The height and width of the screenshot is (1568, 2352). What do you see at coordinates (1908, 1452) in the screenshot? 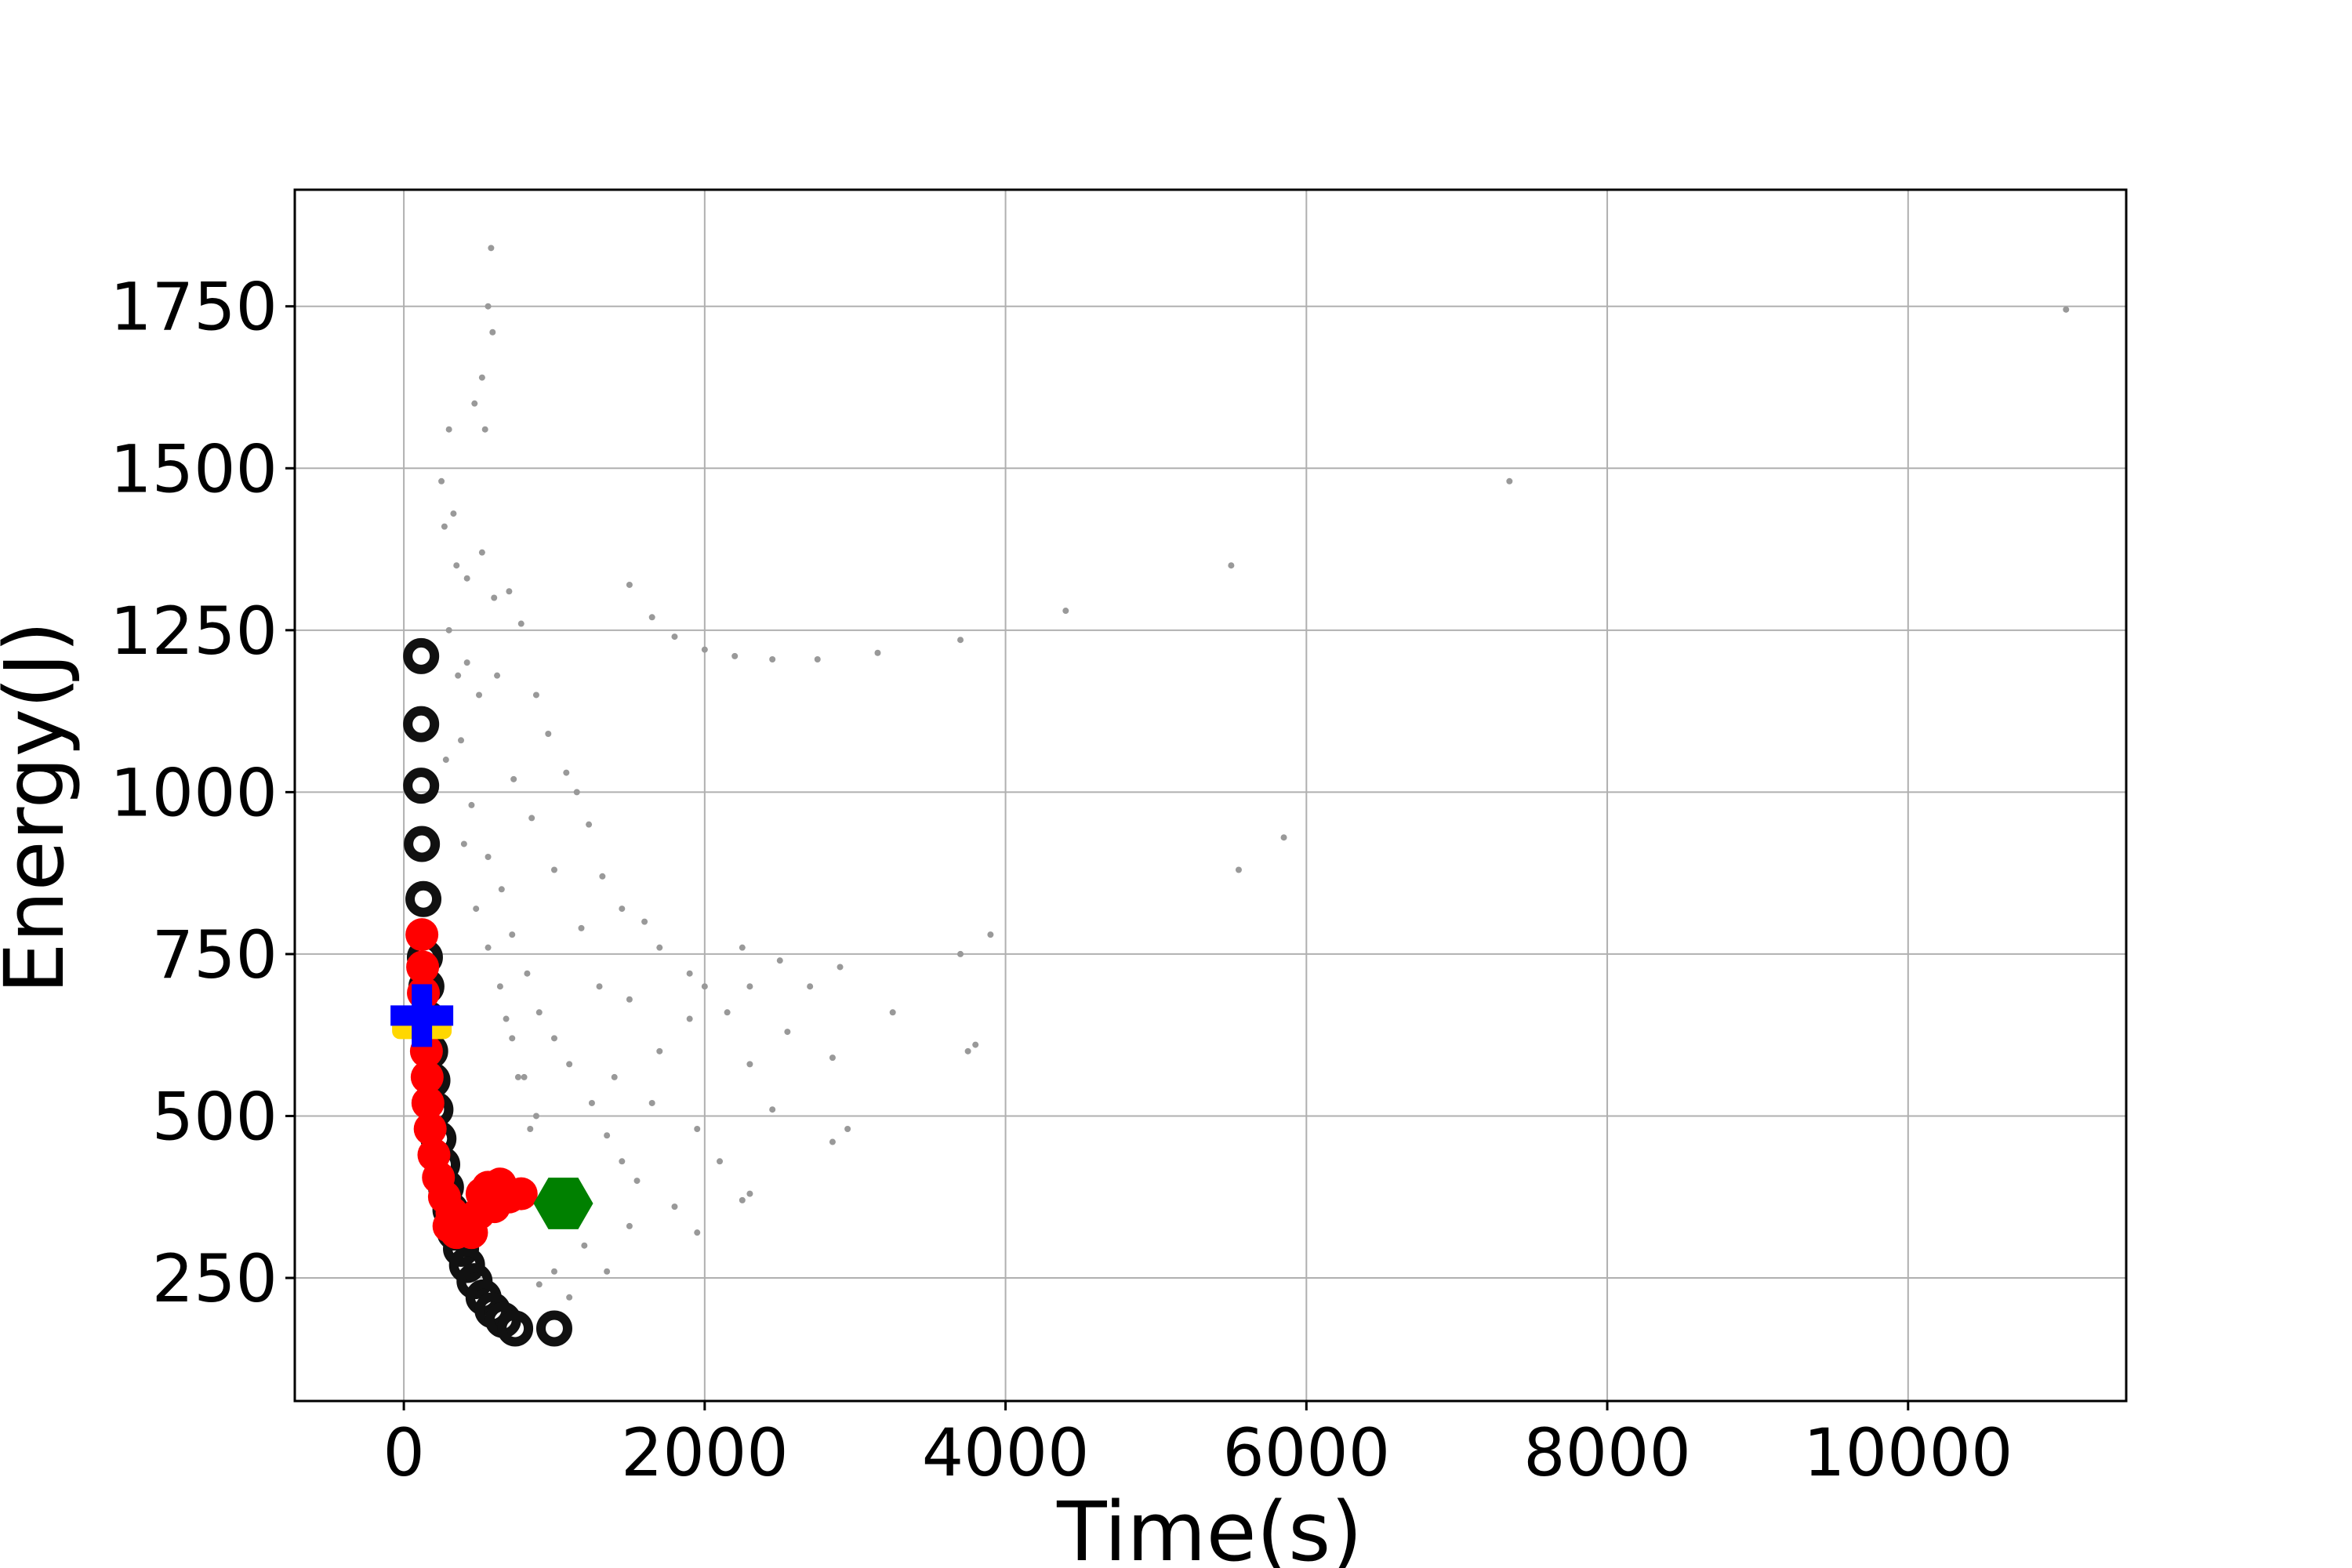
I see `x-tick-label: 10000` at bounding box center [1908, 1452].